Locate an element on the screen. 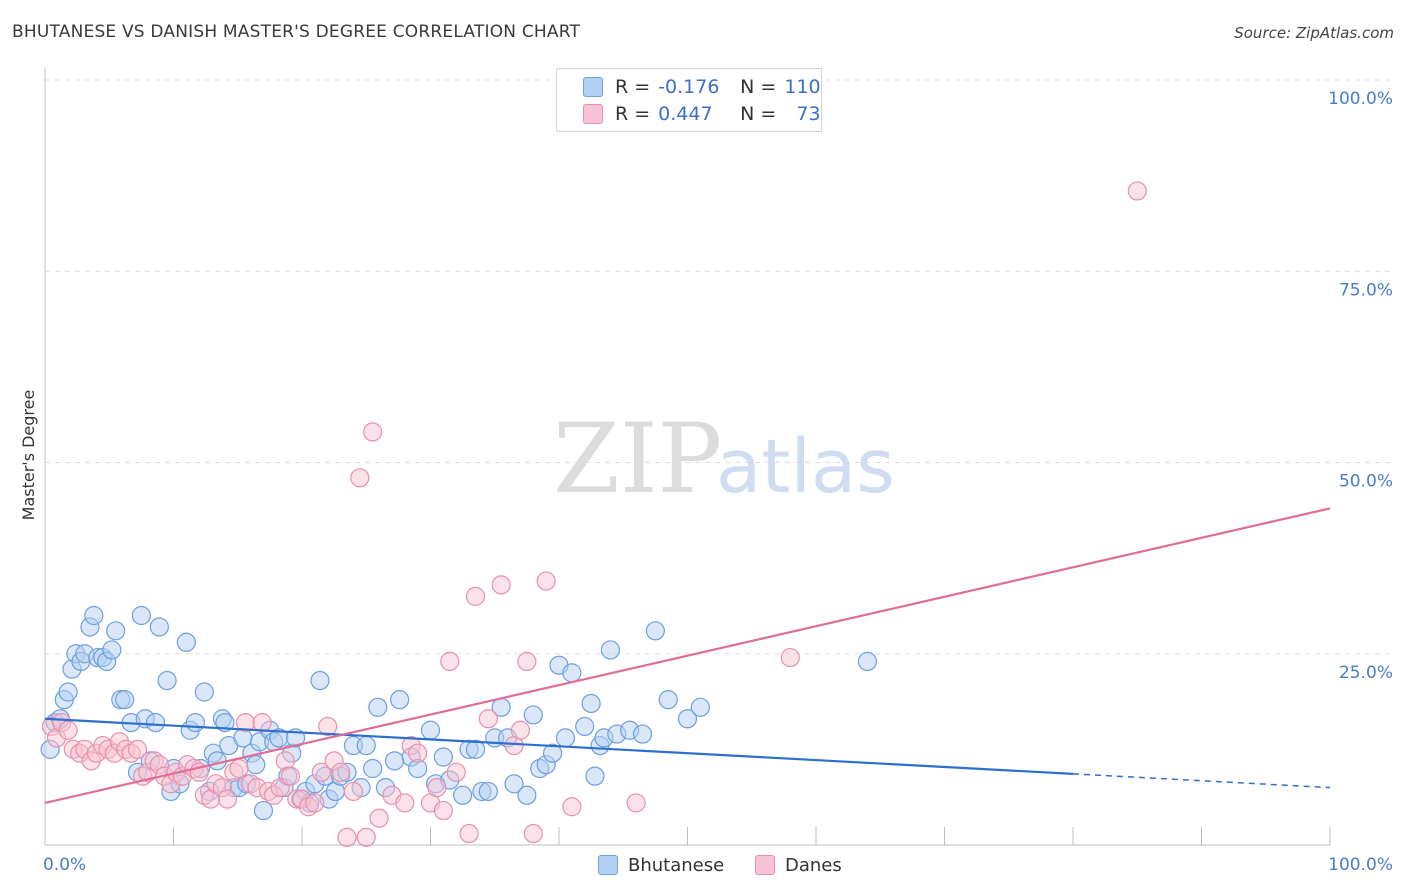  y-tick-label: 25.0% is located at coordinates (1366, 673).